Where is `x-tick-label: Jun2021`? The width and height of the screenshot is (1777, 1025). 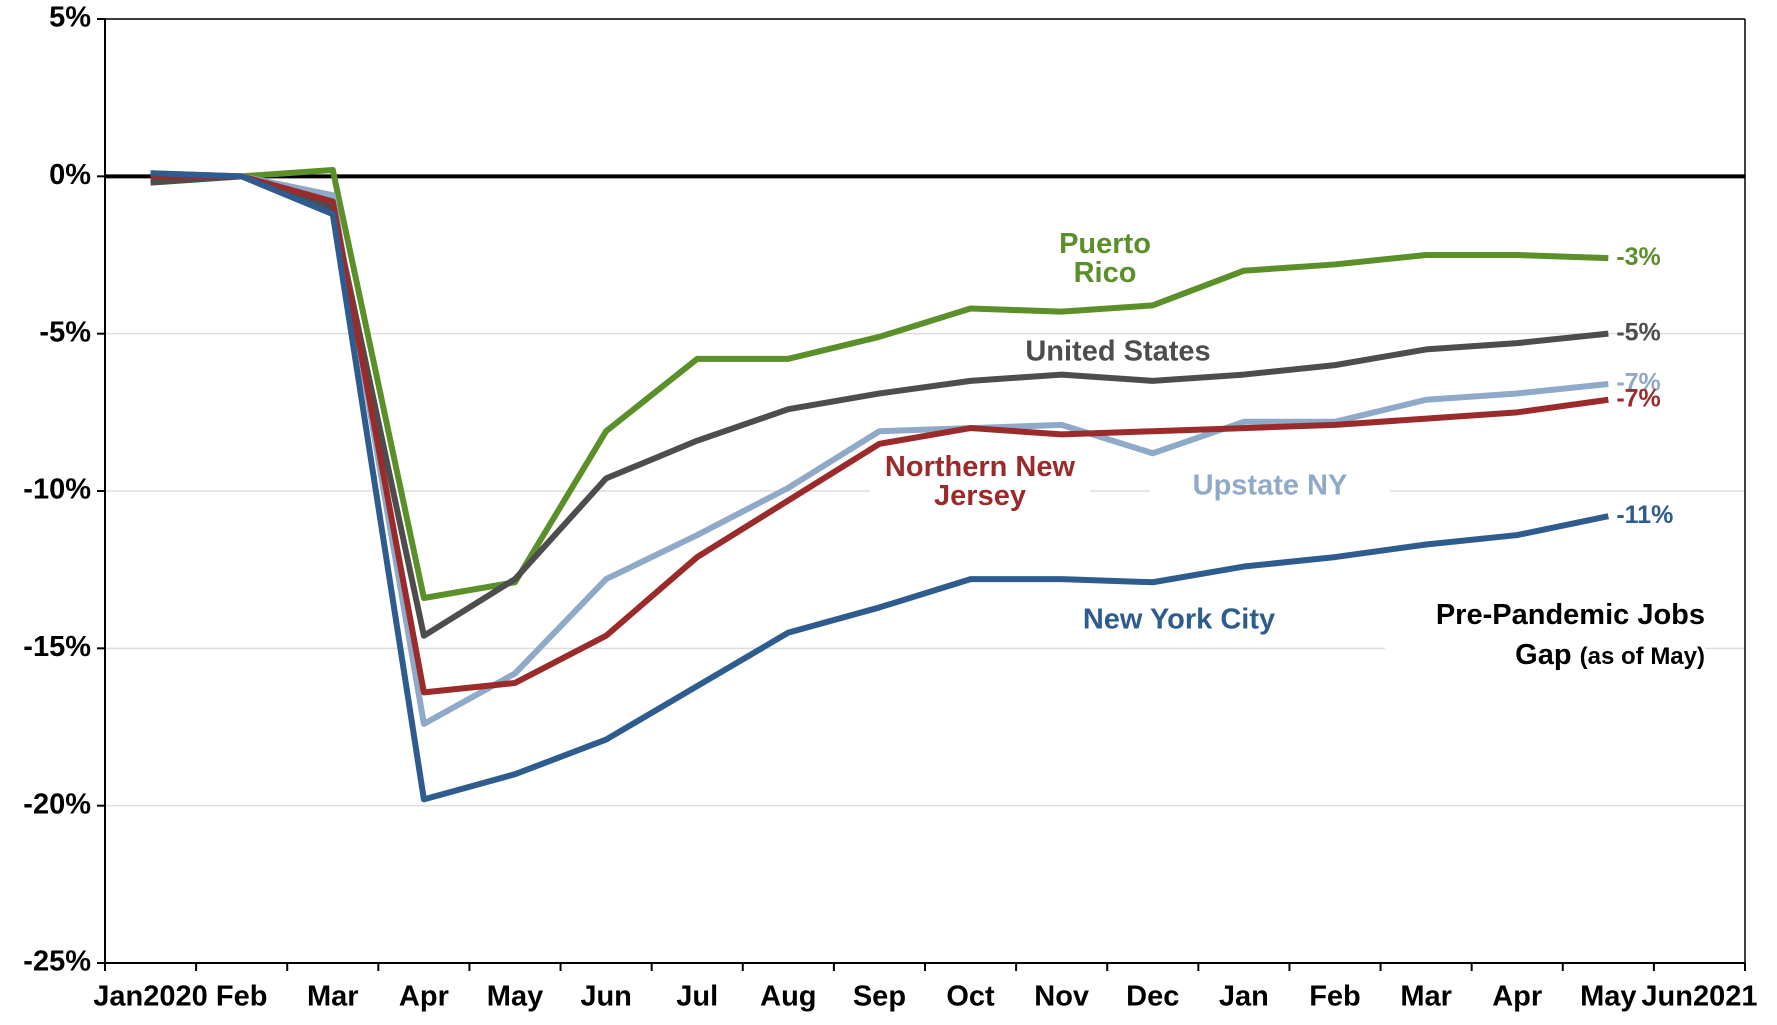 x-tick-label: Jun2021 is located at coordinates (1699, 997).